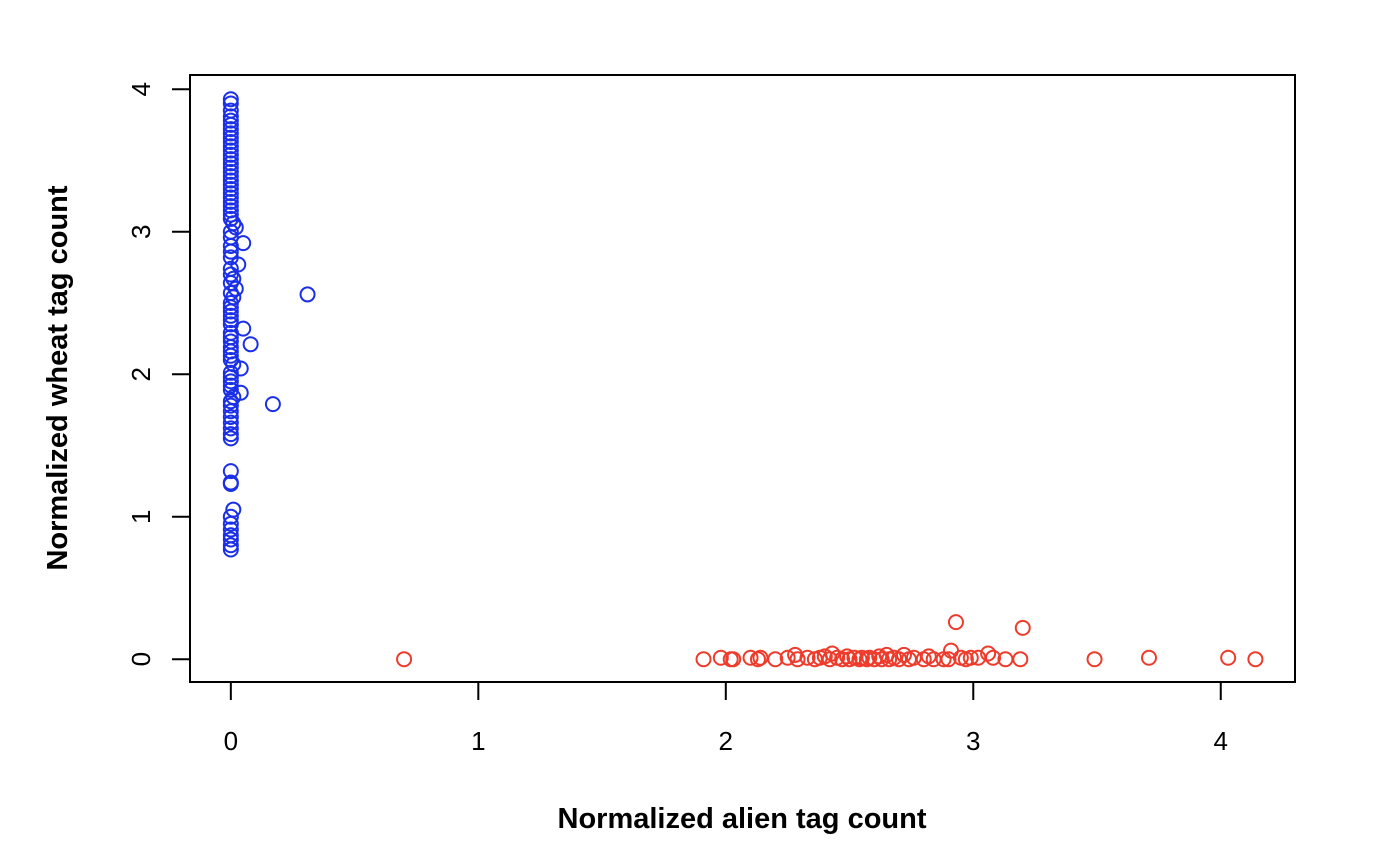  I want to click on x-axis: 0 1 2 3 4, so click(726, 718).